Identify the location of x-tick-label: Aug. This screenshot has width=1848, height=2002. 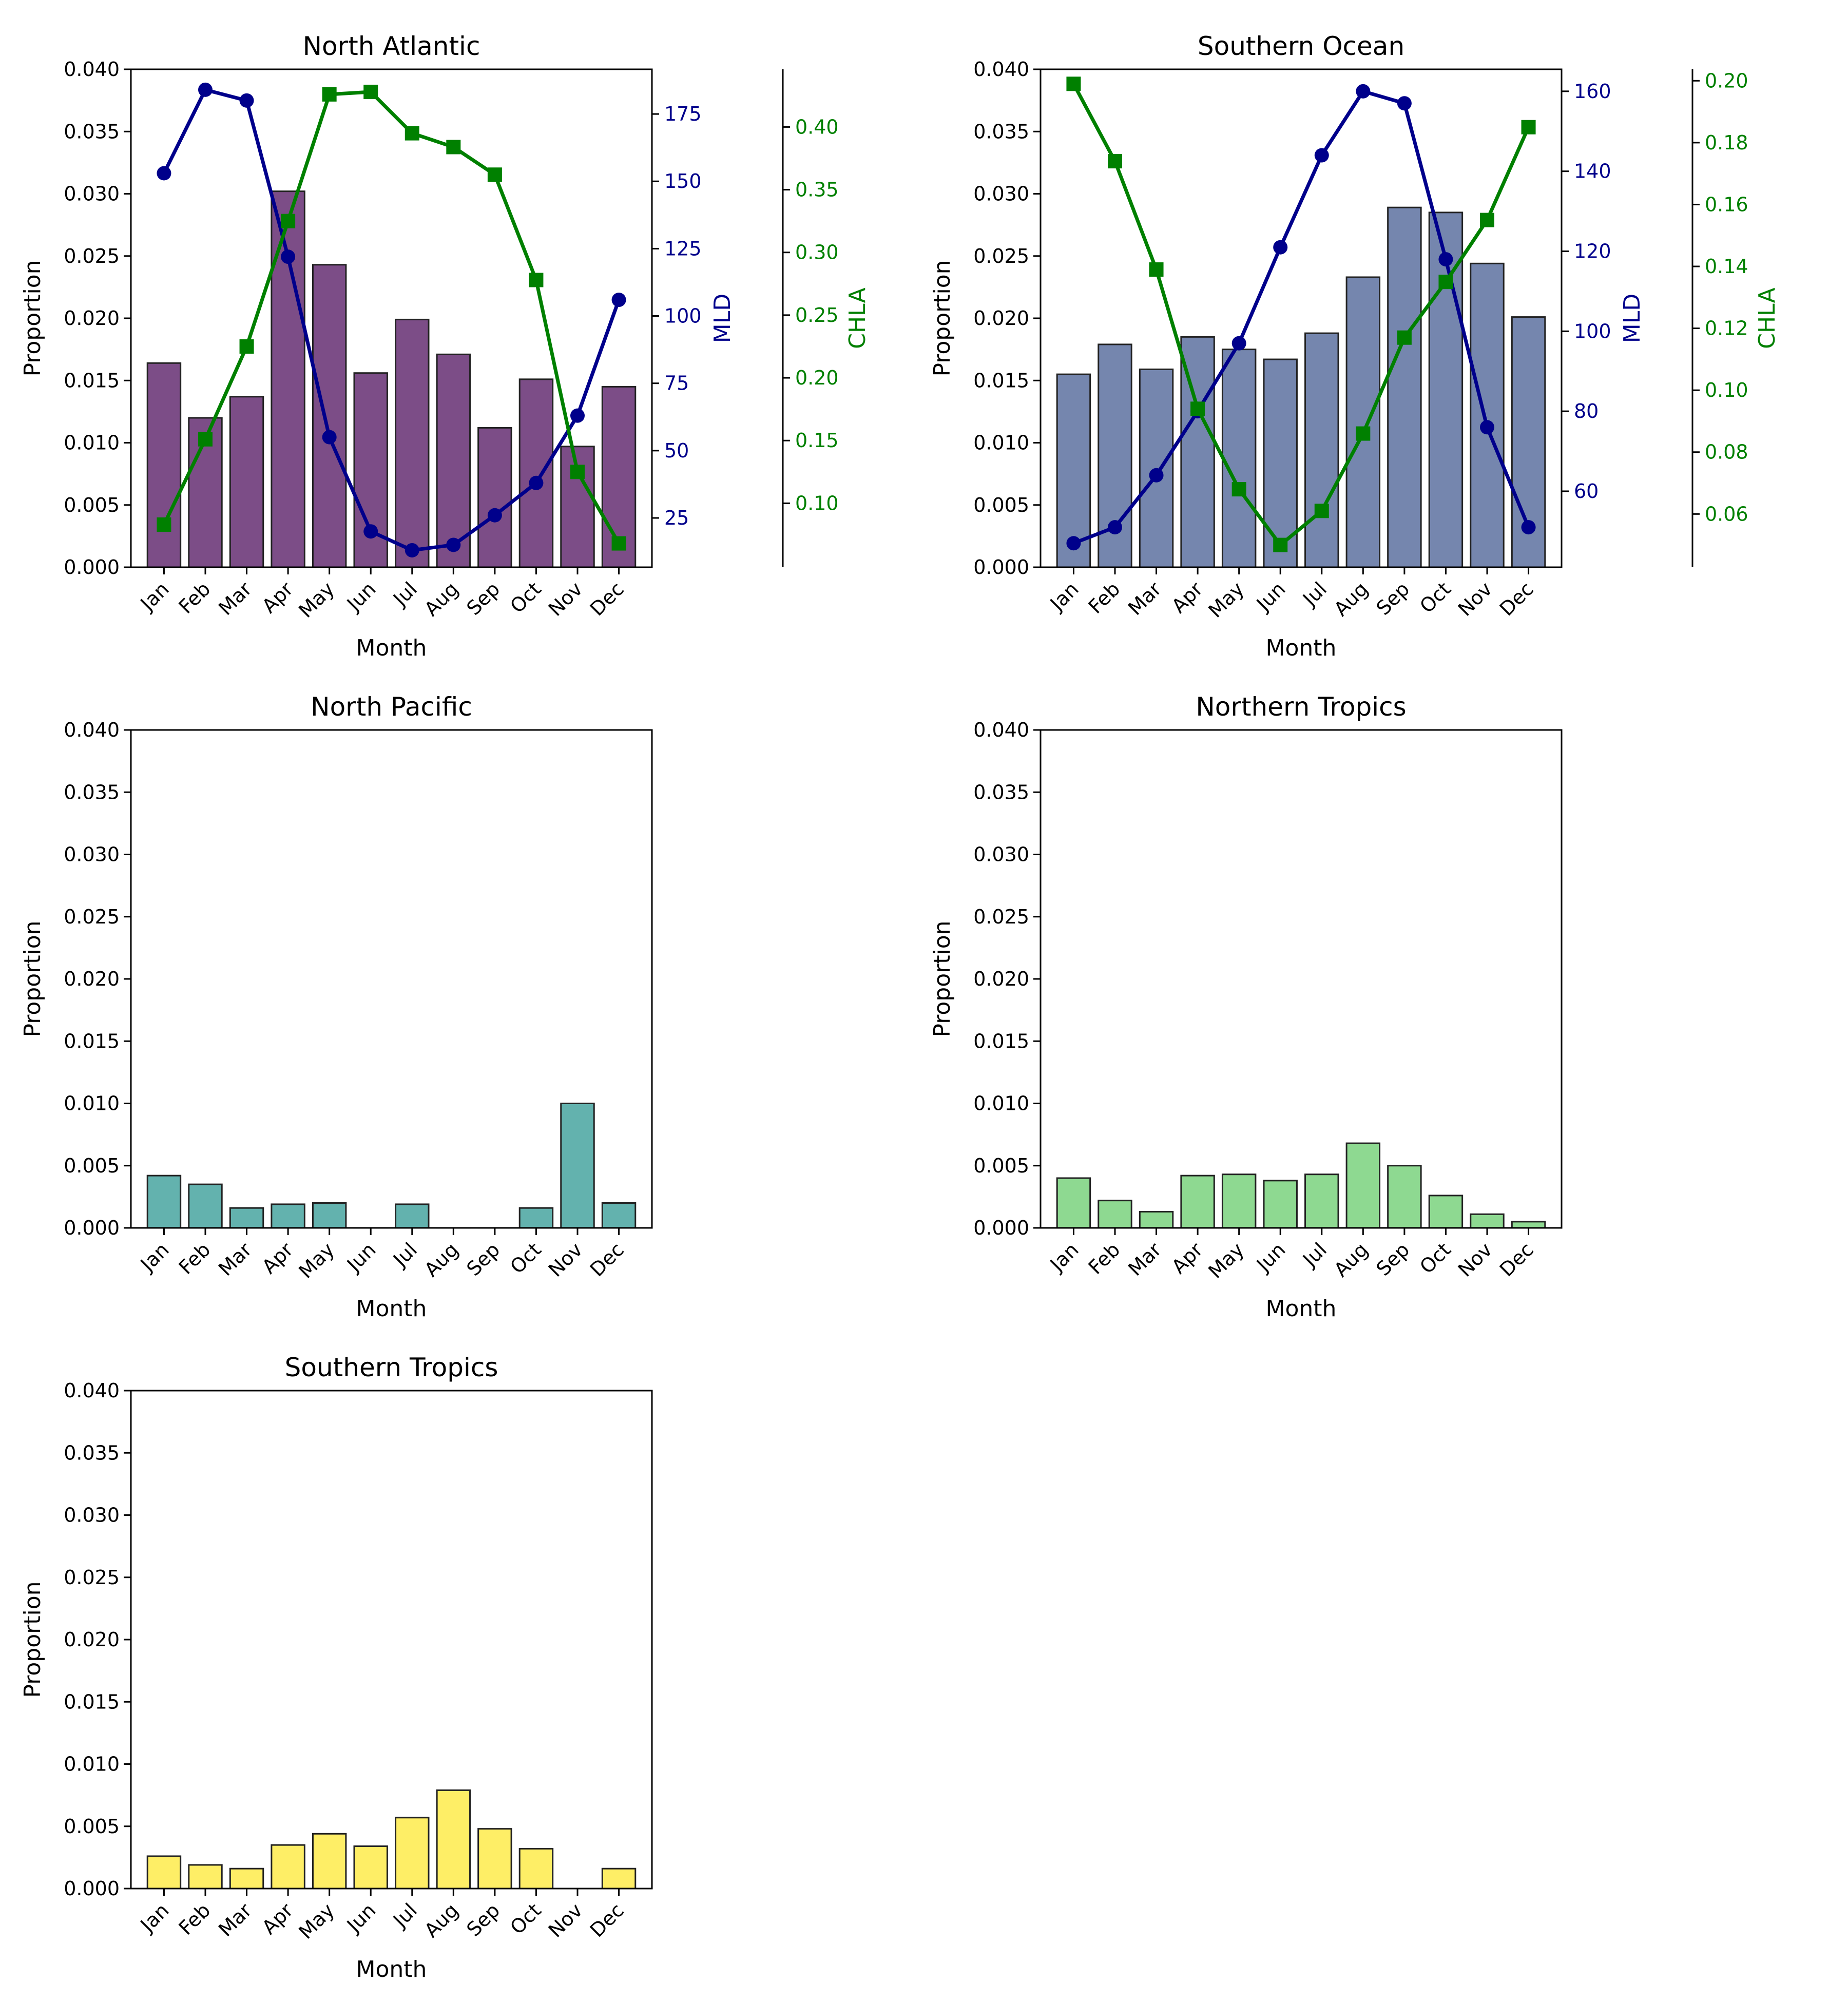
(441, 599).